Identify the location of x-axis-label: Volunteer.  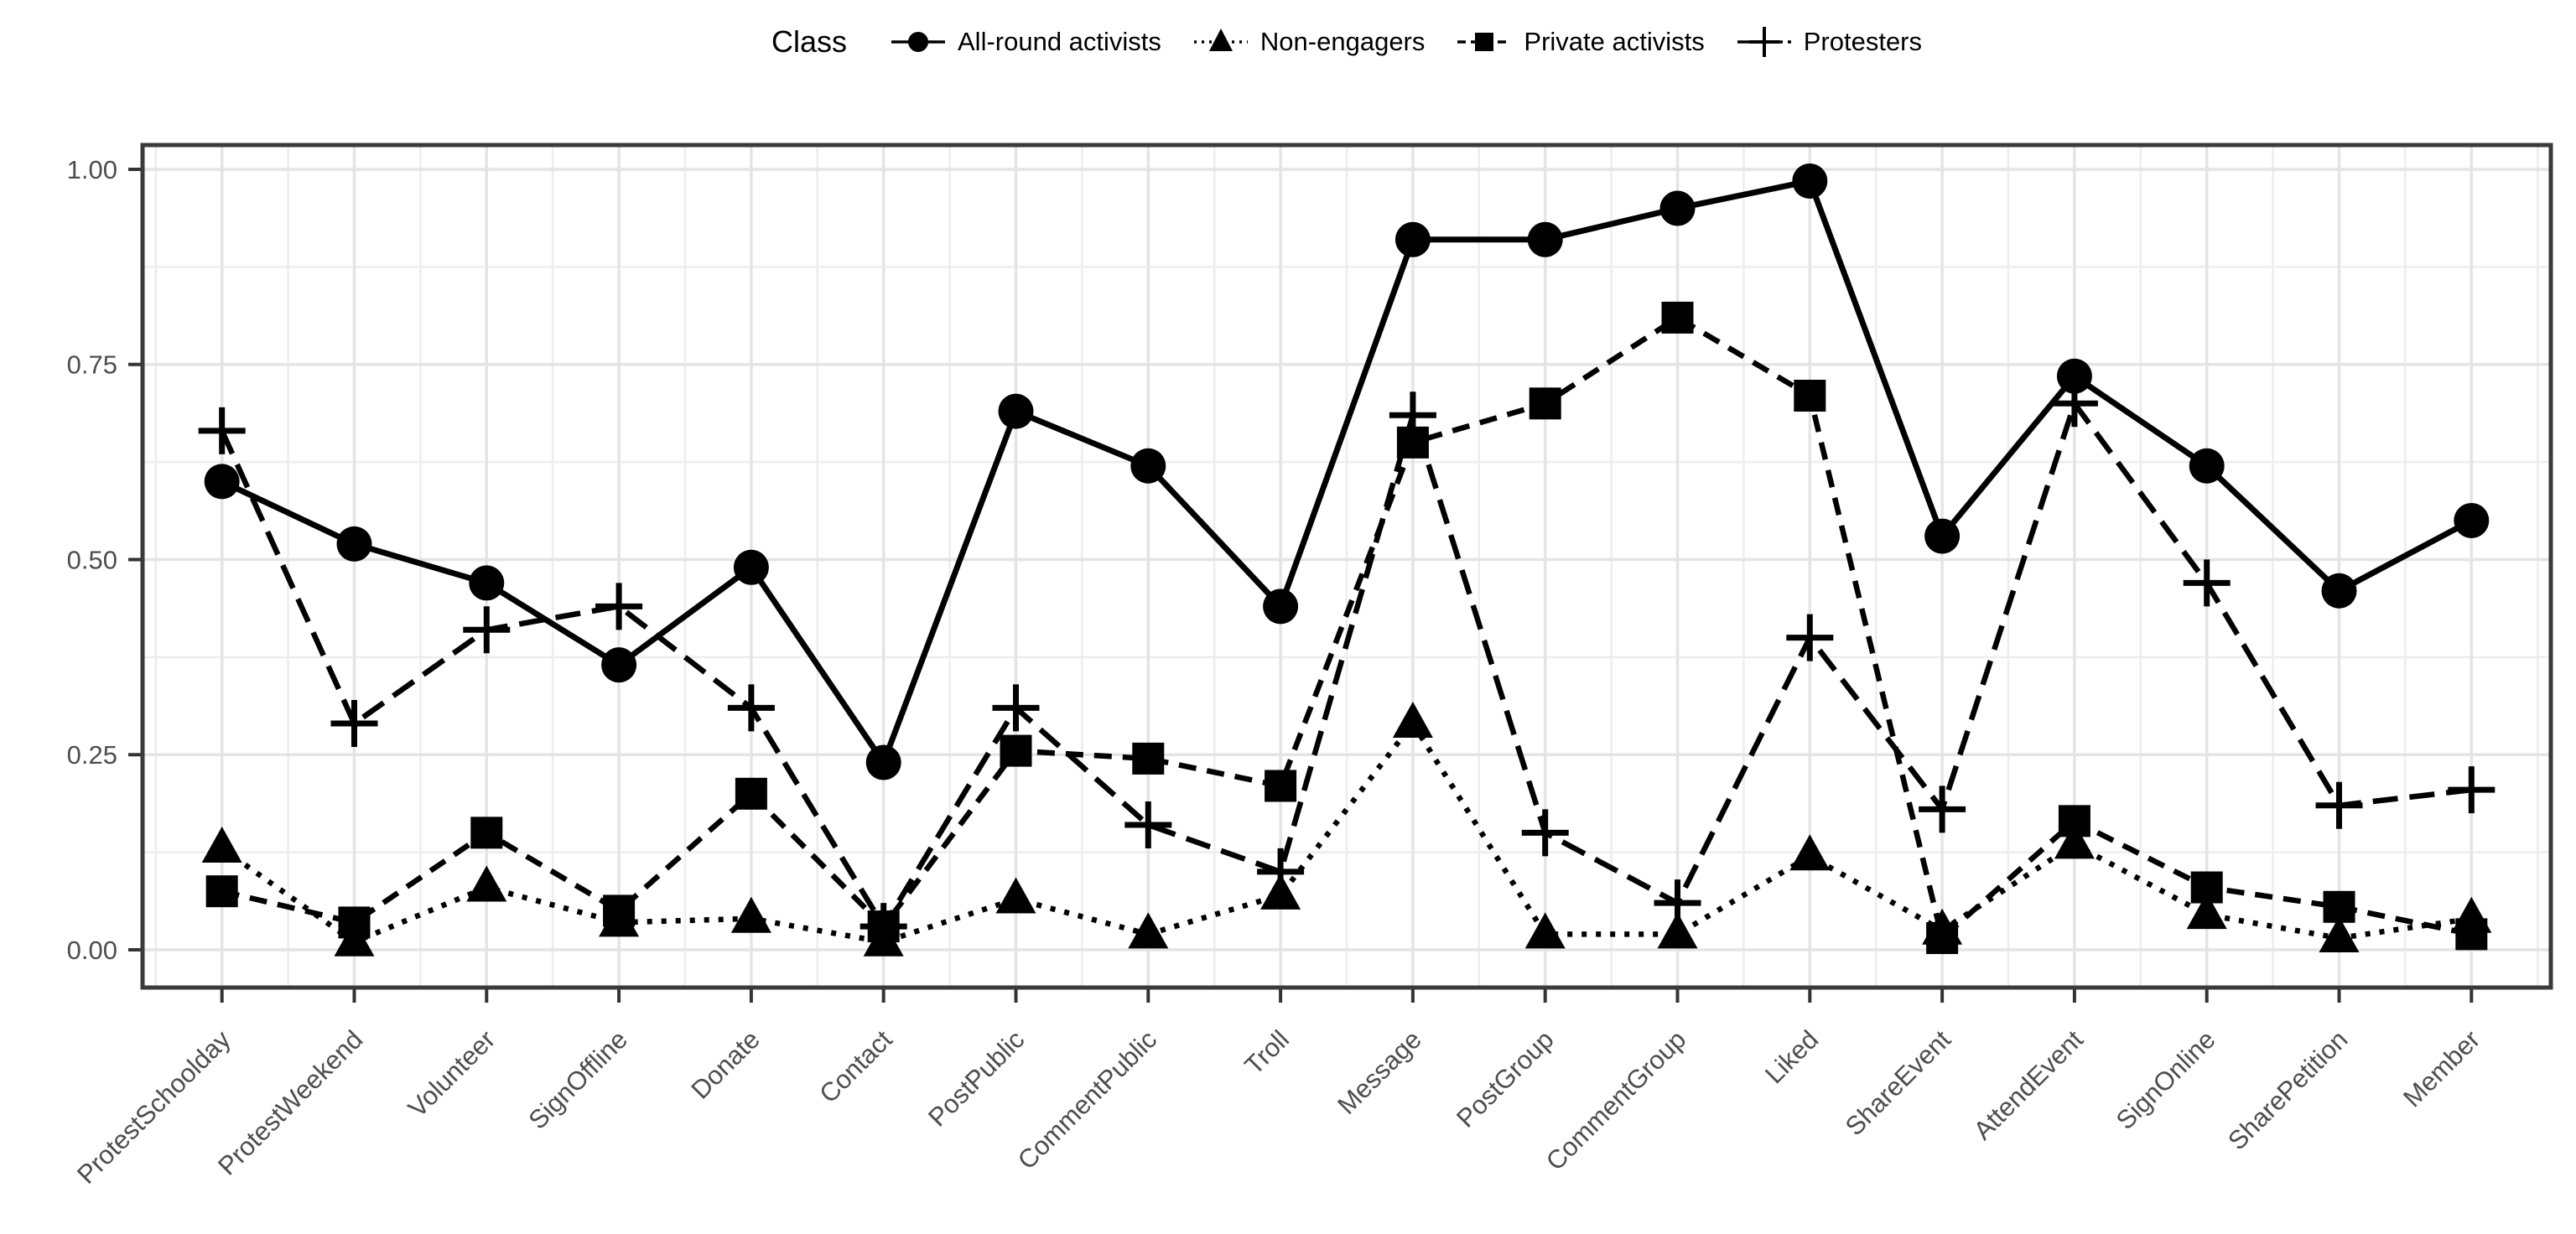
(451, 1073).